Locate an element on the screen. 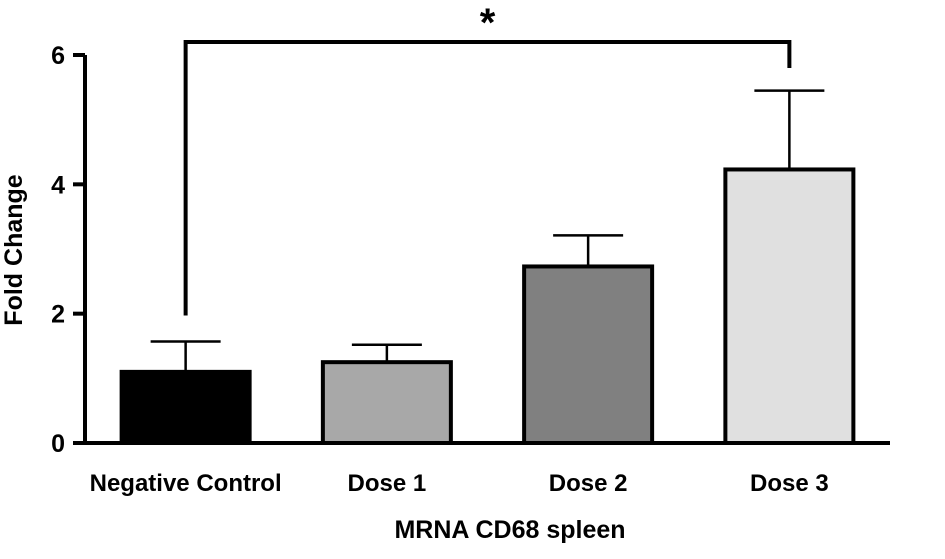  y-tick-label-3: 4 is located at coordinates (58, 185).